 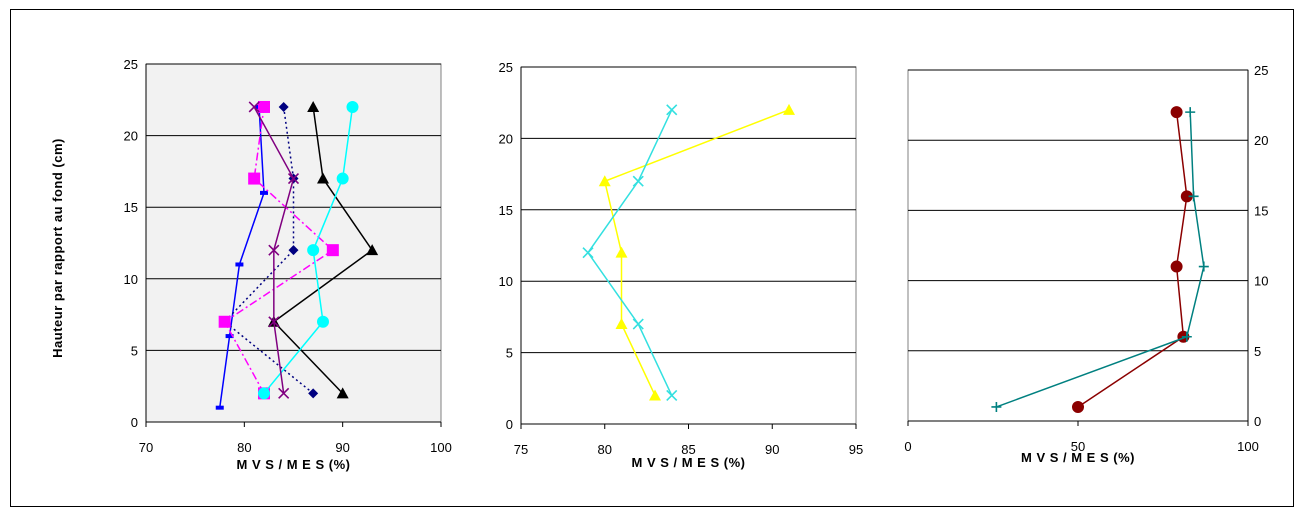 What do you see at coordinates (521, 449) in the screenshot?
I see `x-tick-label: 75` at bounding box center [521, 449].